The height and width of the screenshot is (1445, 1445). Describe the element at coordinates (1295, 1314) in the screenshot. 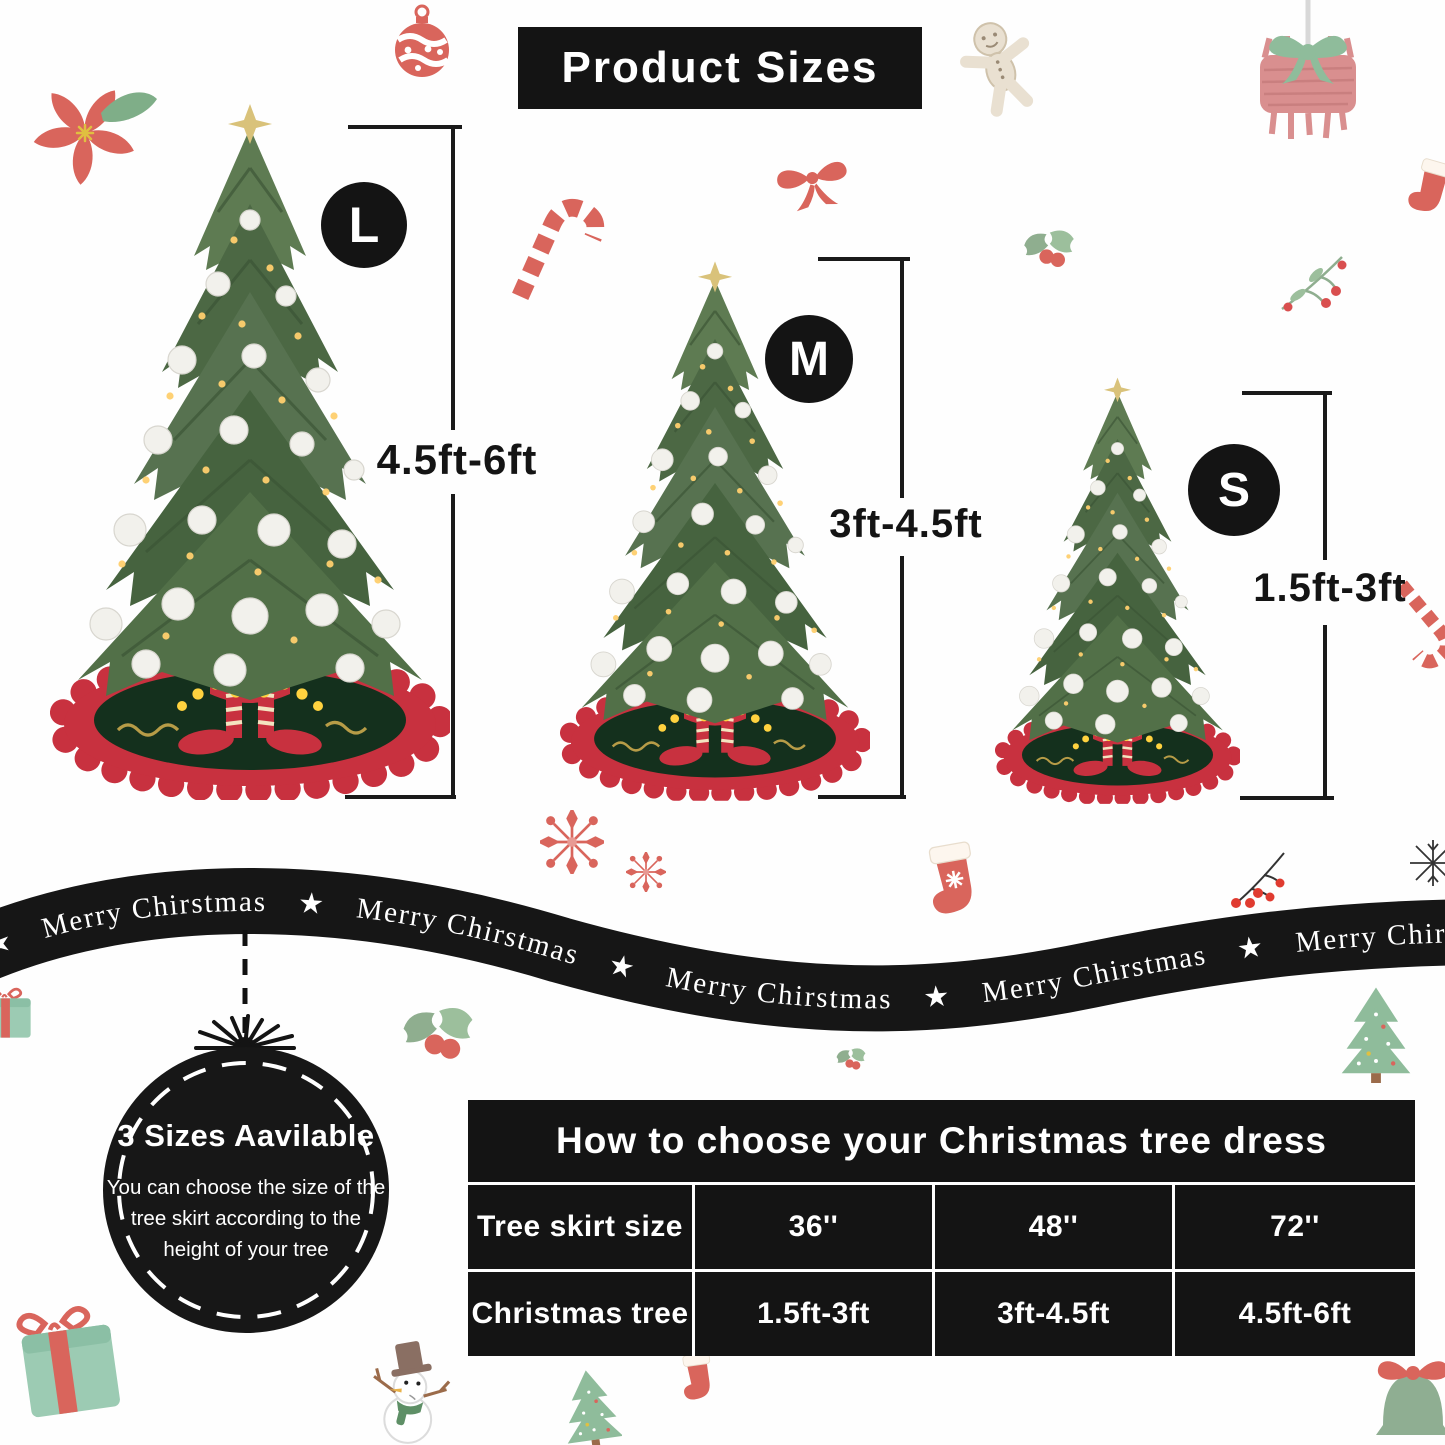

I see `table-cell: 4.5ft-6ft` at that location.